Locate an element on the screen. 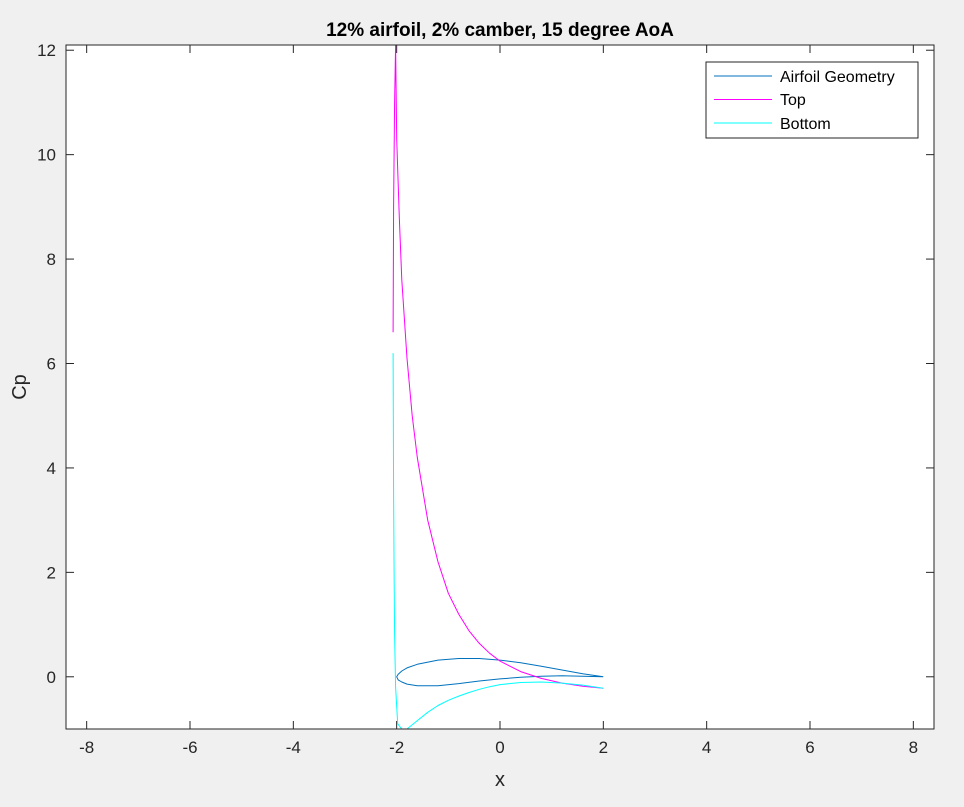 The image size is (964, 807). y-tick-label: 8 is located at coordinates (51, 259).